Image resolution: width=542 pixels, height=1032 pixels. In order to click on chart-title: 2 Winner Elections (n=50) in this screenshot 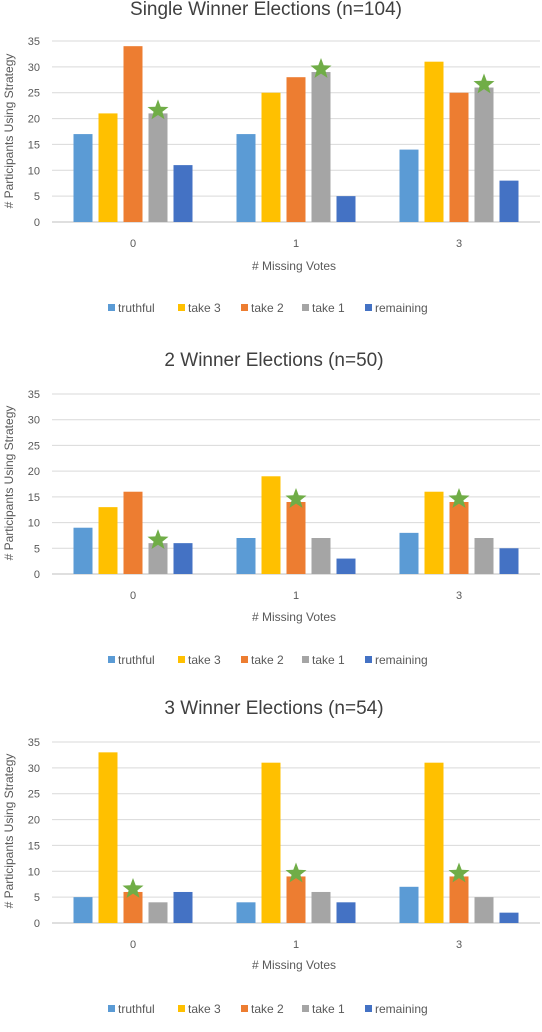, I will do `click(273, 360)`.